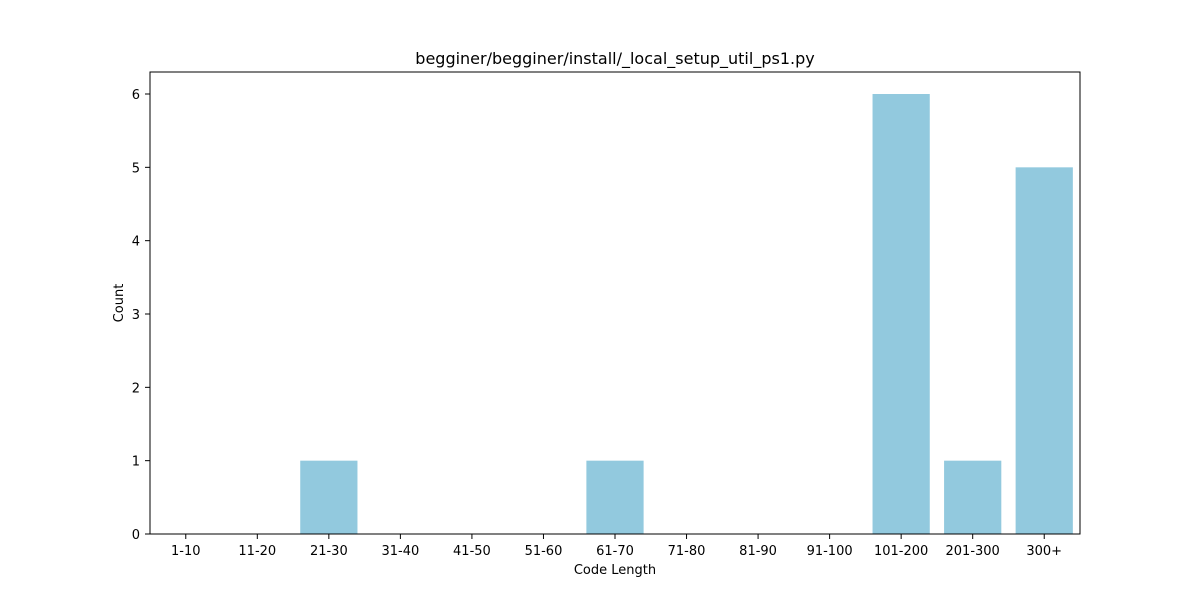 The height and width of the screenshot is (604, 1200). Describe the element at coordinates (1044, 350) in the screenshot. I see `bar-300+` at that location.